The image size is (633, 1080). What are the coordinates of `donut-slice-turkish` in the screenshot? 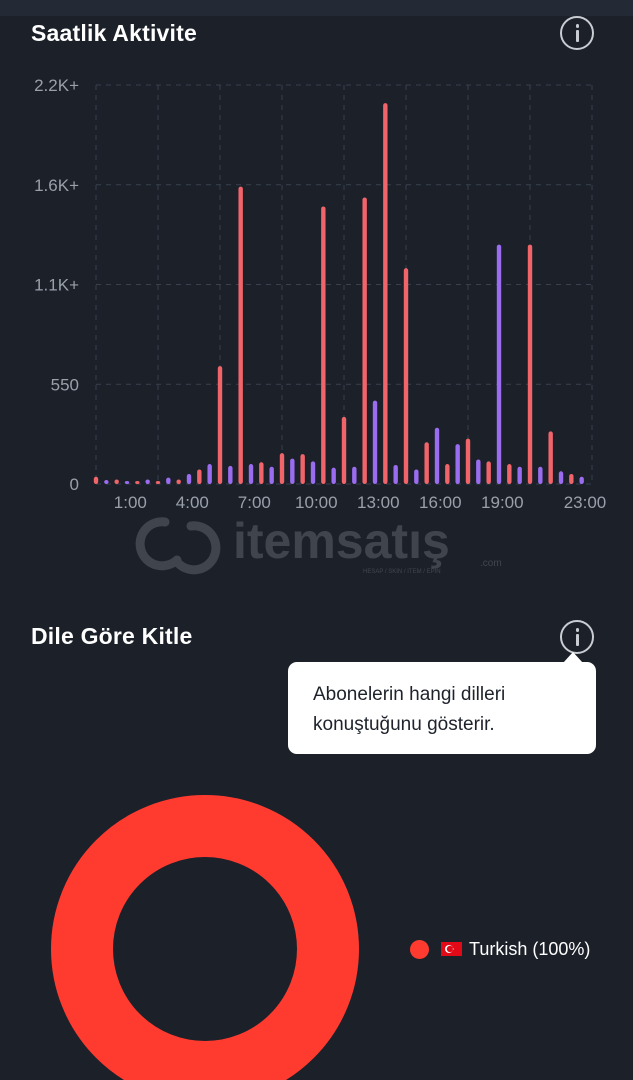 It's located at (205, 937).